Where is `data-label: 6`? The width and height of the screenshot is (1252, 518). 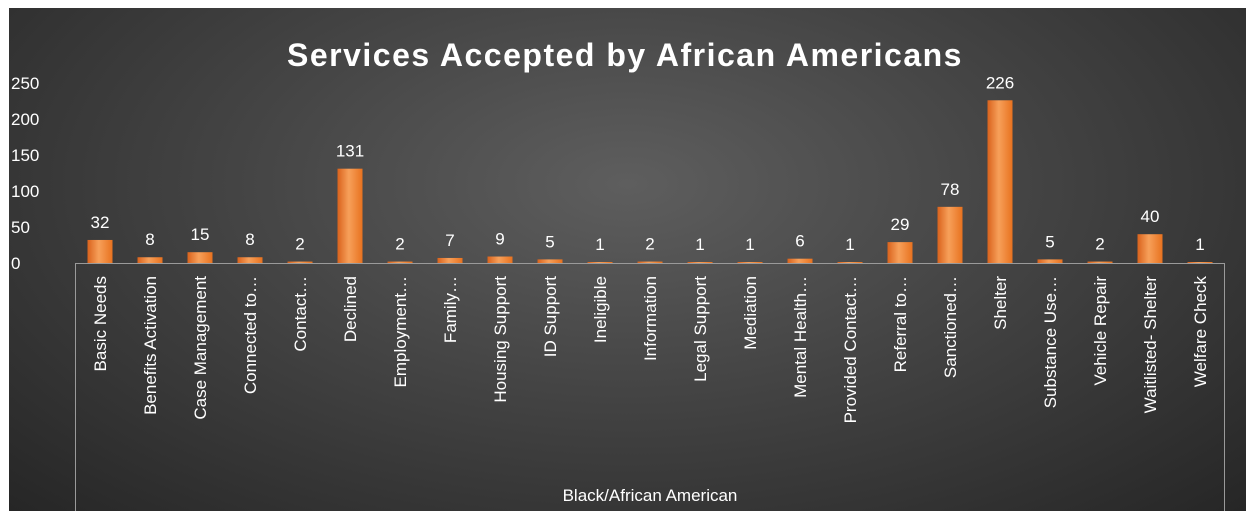 data-label: 6 is located at coordinates (799, 241).